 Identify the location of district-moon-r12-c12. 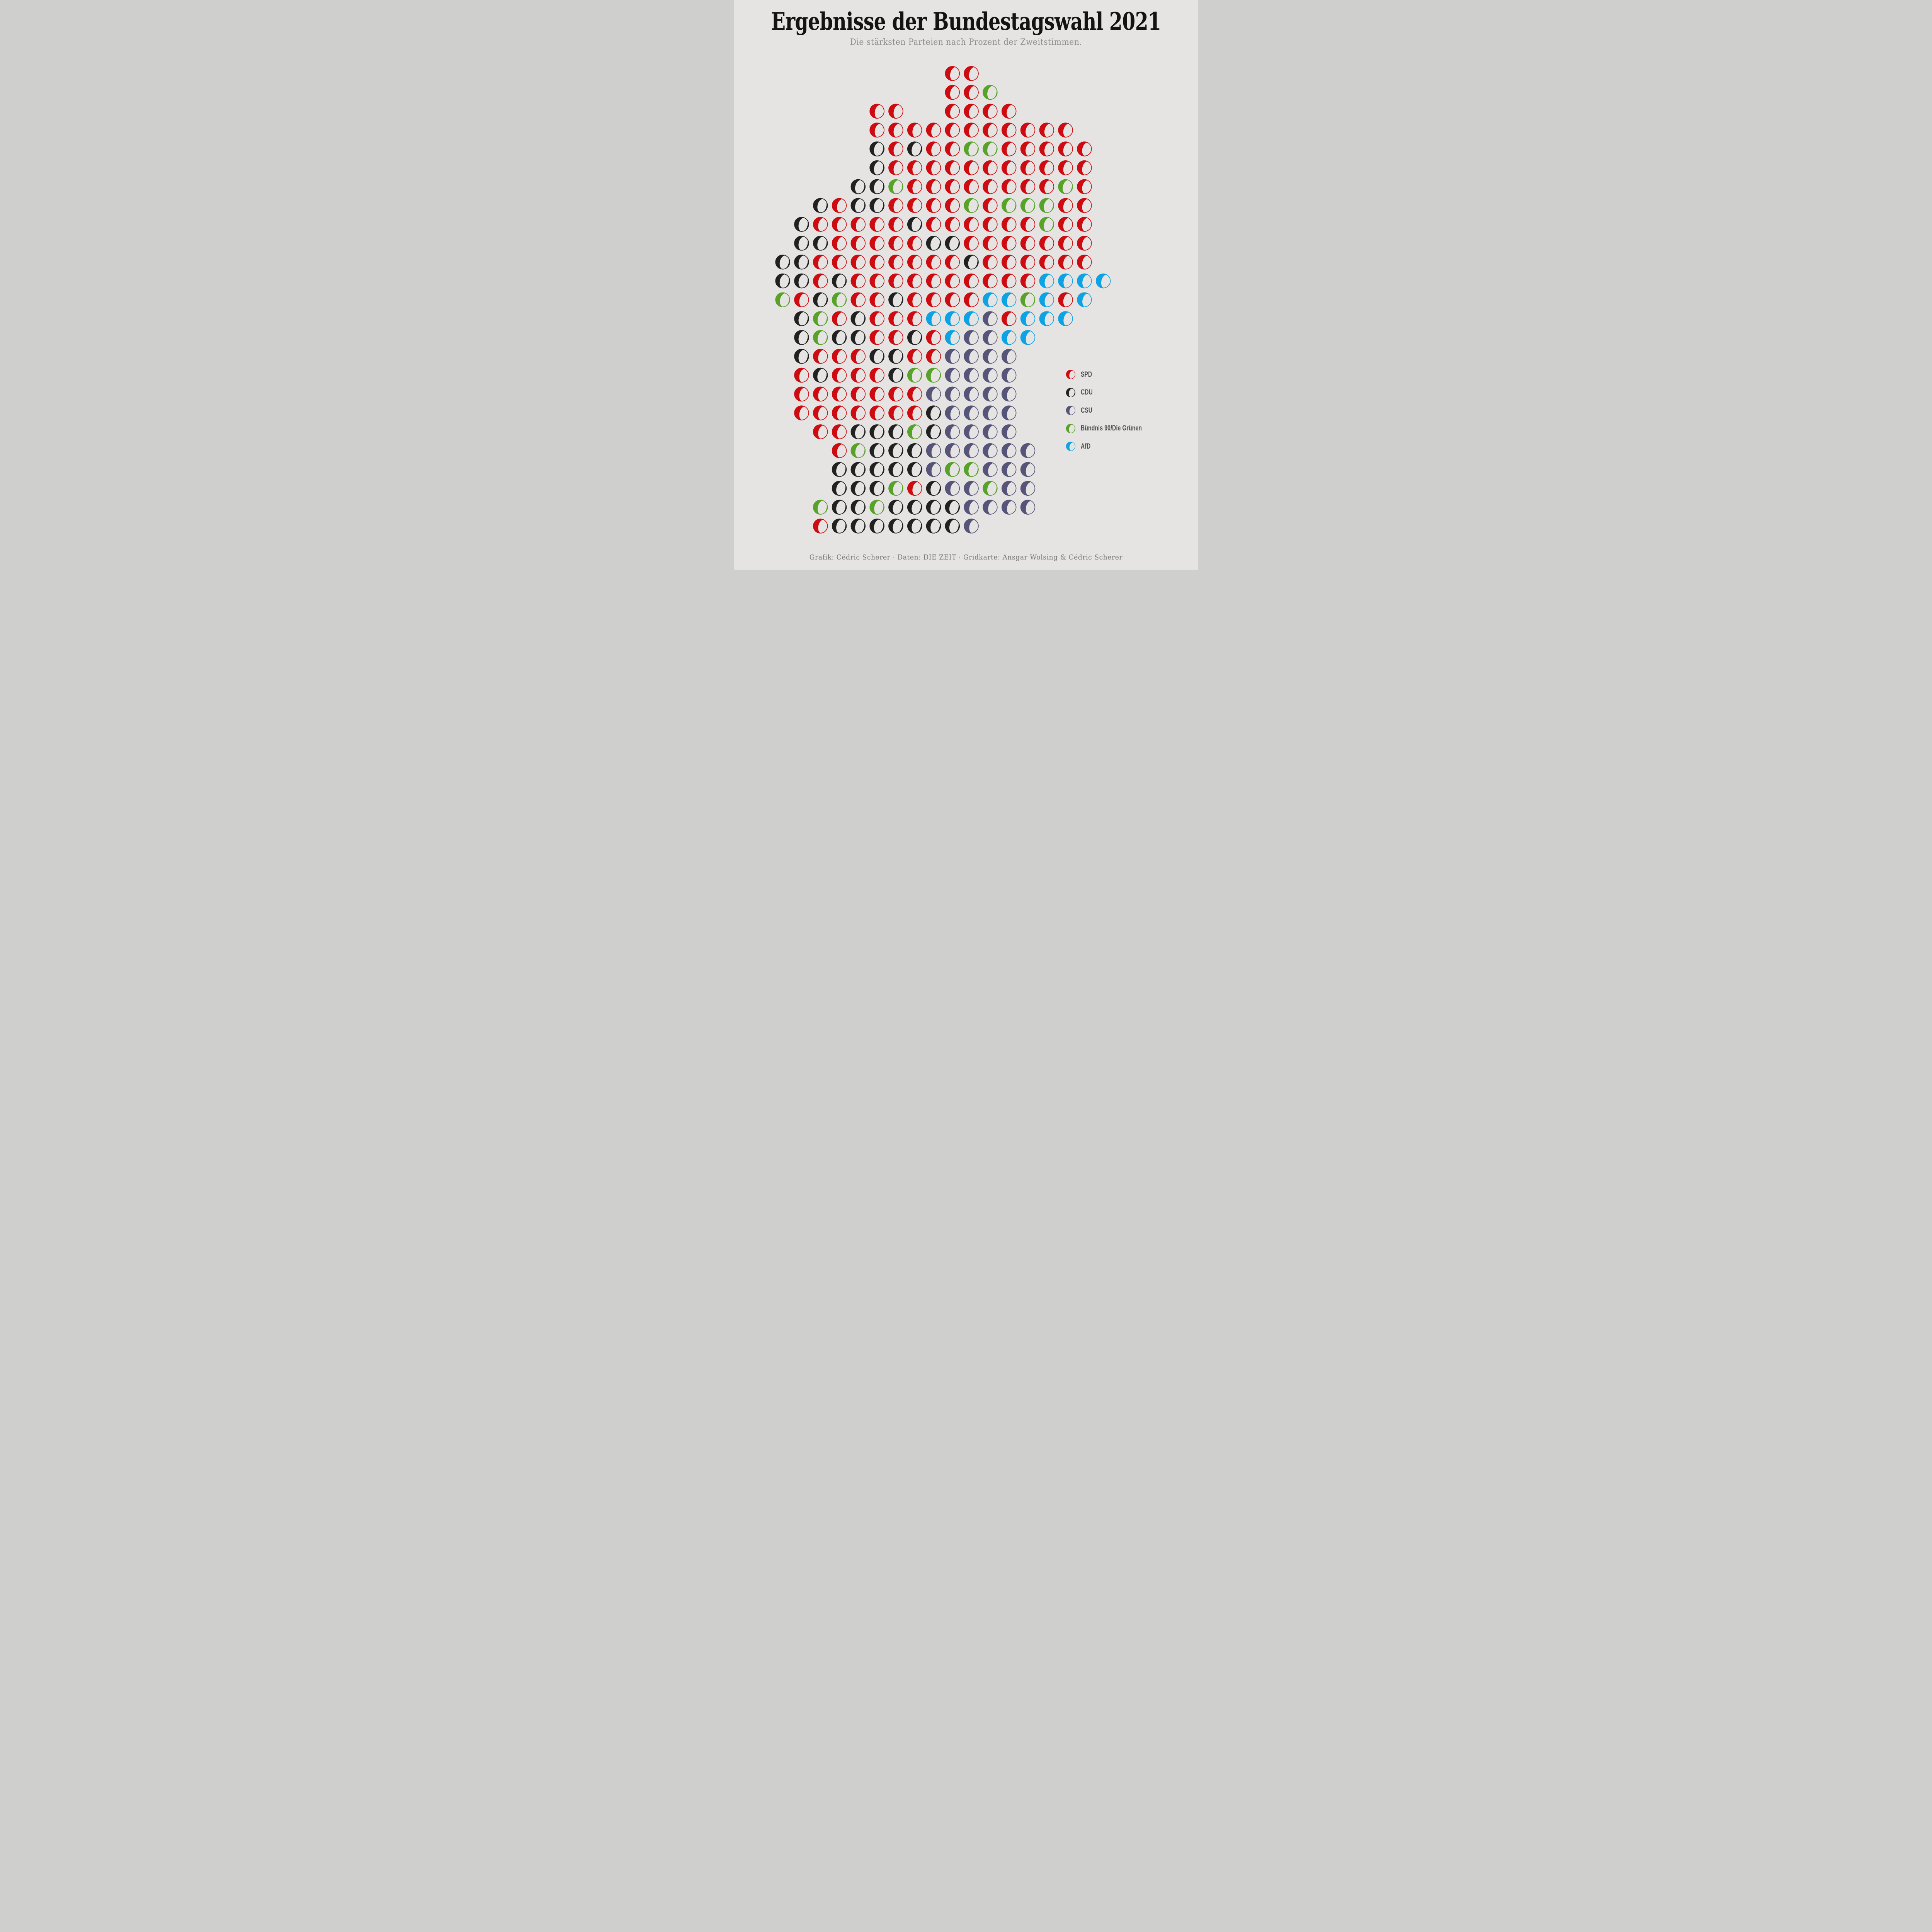
(1010, 281).